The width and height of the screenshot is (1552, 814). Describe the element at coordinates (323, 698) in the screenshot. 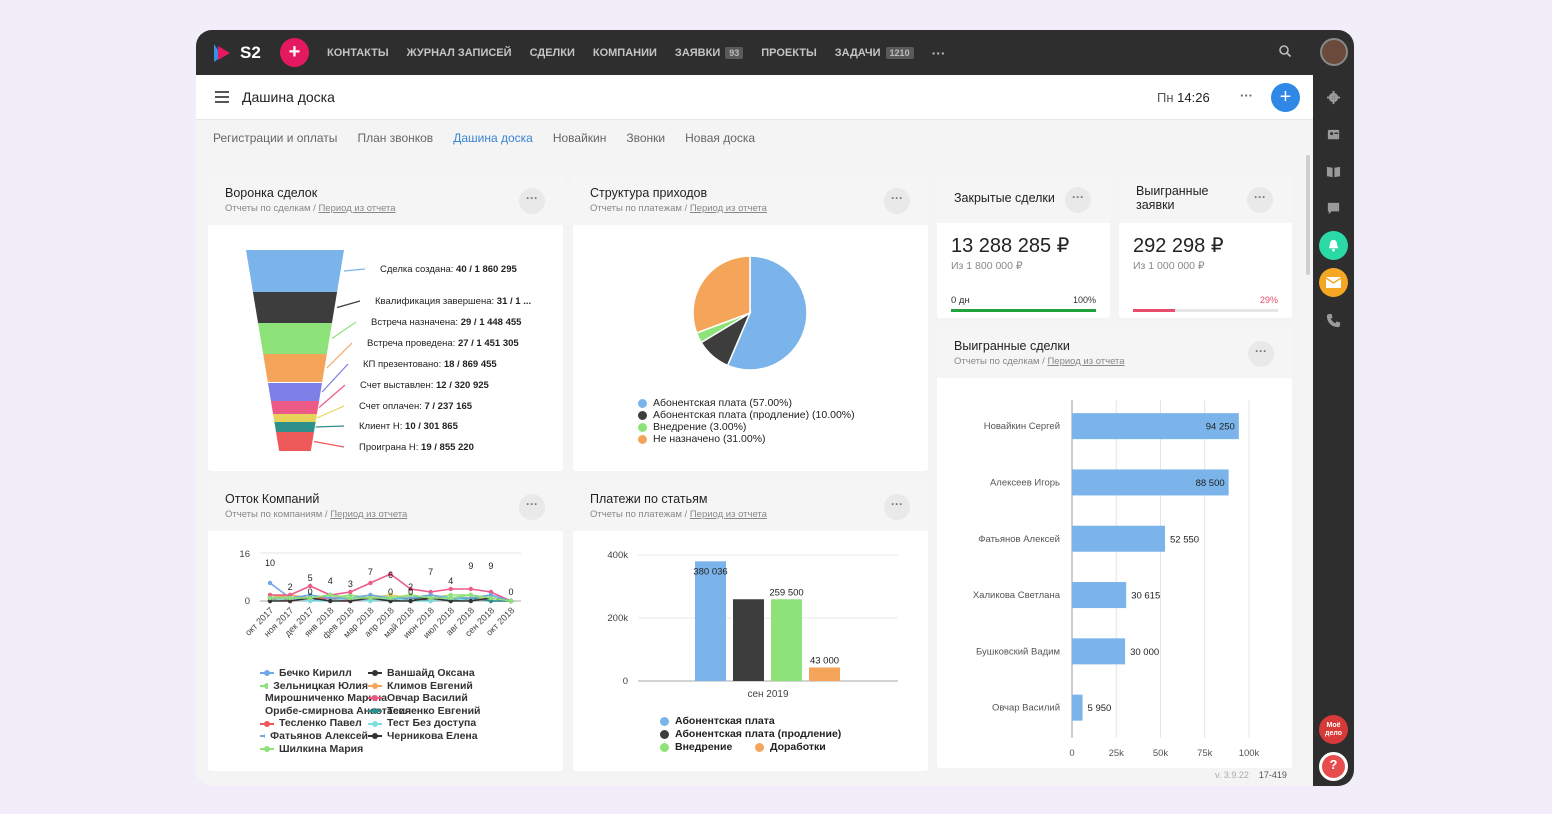

I see `legend-item: Мирошниченко Марина` at that location.